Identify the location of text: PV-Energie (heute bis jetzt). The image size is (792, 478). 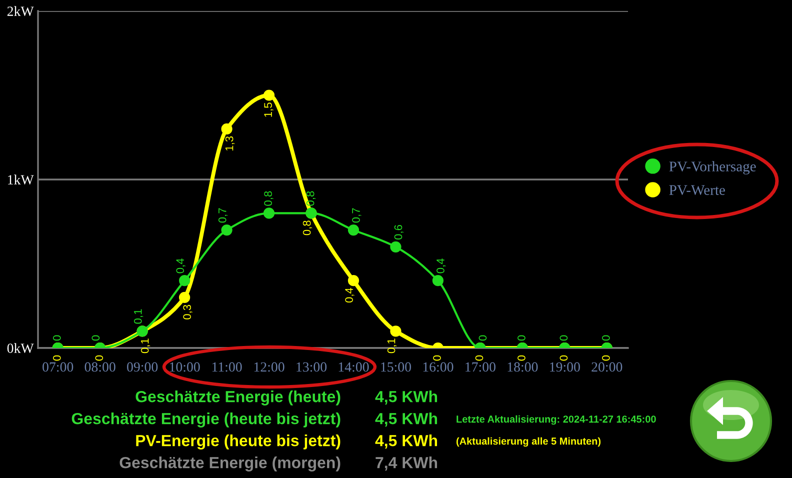
(238, 442).